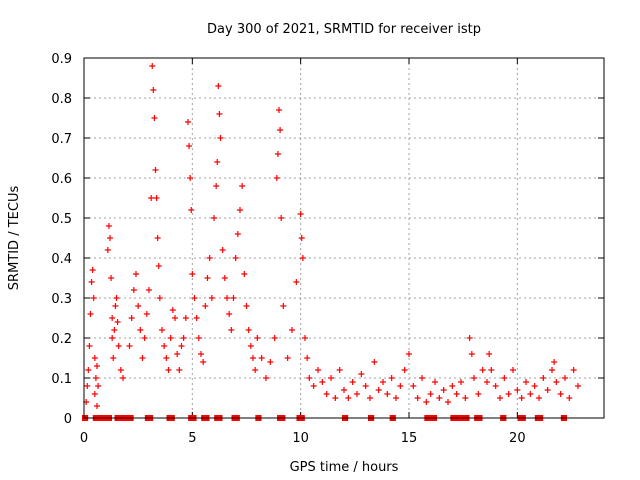  What do you see at coordinates (14, 238) in the screenshot?
I see `y-axis-label: SRMTID / TECUs` at bounding box center [14, 238].